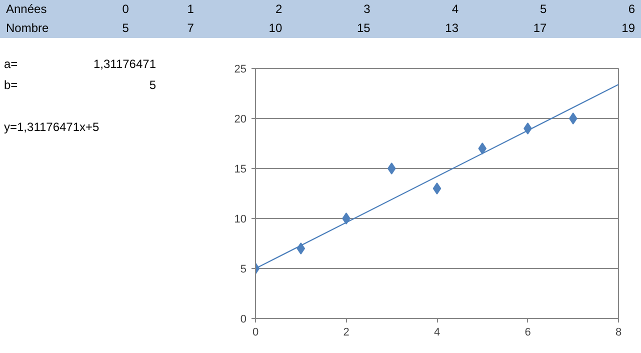  What do you see at coordinates (124, 64) in the screenshot?
I see `text: 1,31176471` at bounding box center [124, 64].